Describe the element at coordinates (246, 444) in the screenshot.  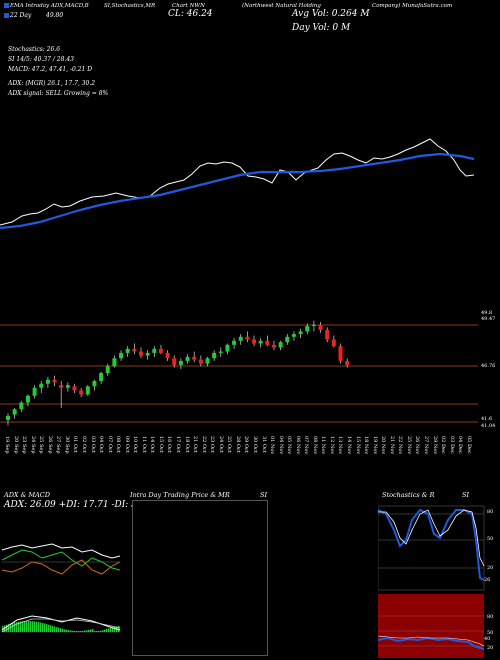
I see `date-tick-label: 29 Oct` at that location.